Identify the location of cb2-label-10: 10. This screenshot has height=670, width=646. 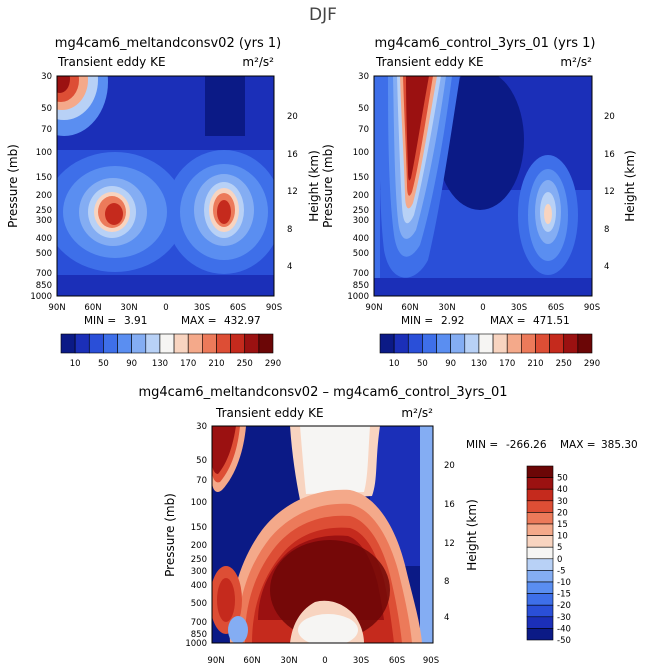
(394, 364).